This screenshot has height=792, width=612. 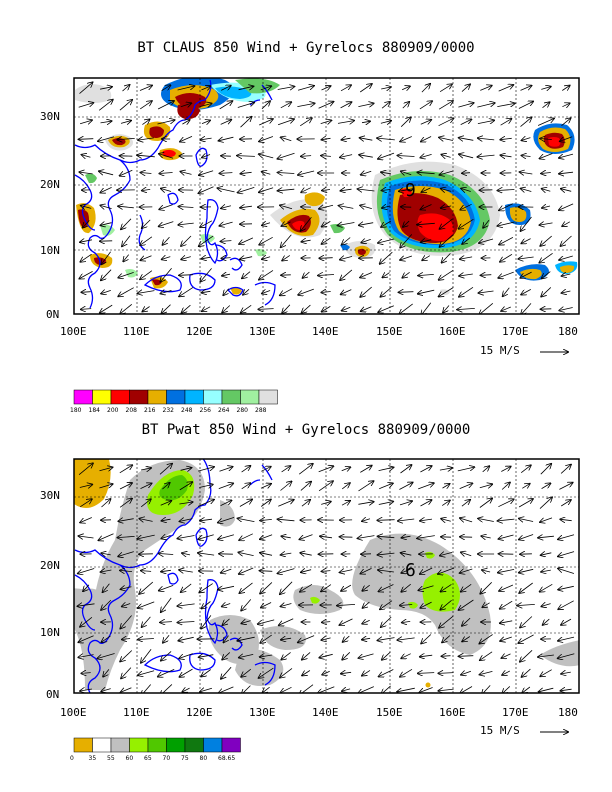 I want to click on panel1-lon-label: 110E, so click(x=136, y=331).